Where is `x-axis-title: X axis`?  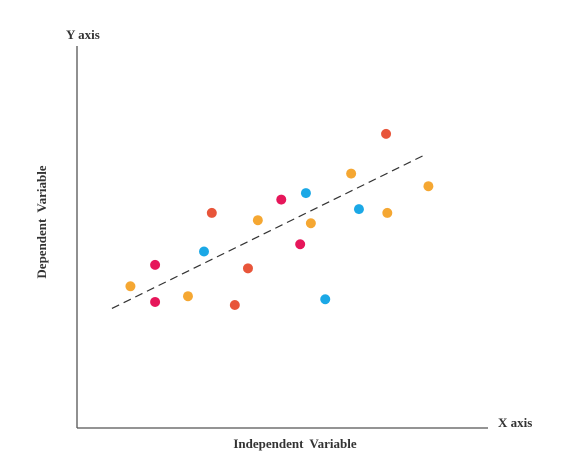 x-axis-title: X axis is located at coordinates (515, 422).